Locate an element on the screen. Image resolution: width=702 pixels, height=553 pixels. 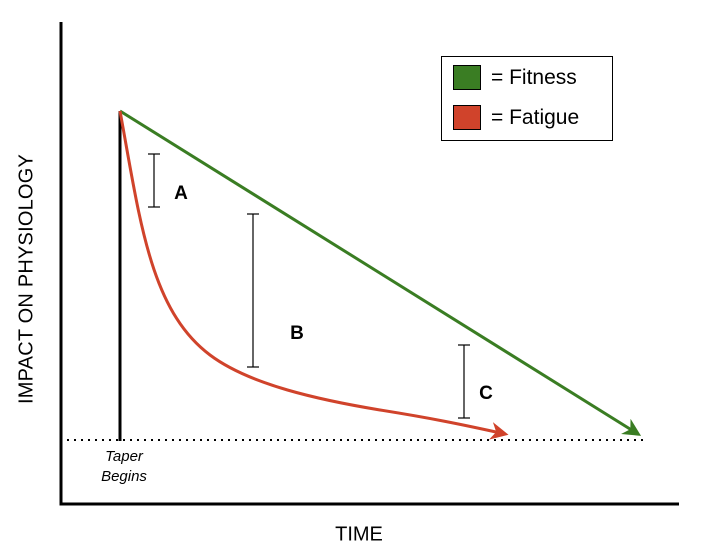
gap-bracket-c is located at coordinates (464, 381).